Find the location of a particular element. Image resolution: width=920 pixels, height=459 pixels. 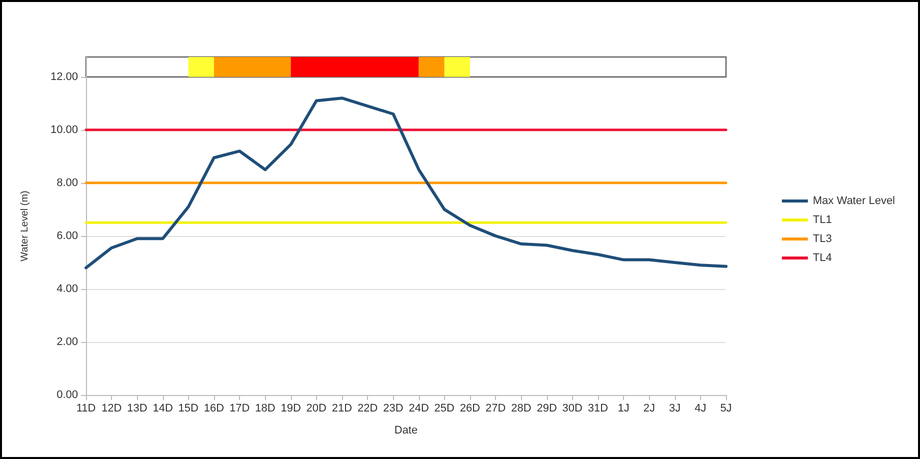

x-tick-label: 17D is located at coordinates (240, 408).